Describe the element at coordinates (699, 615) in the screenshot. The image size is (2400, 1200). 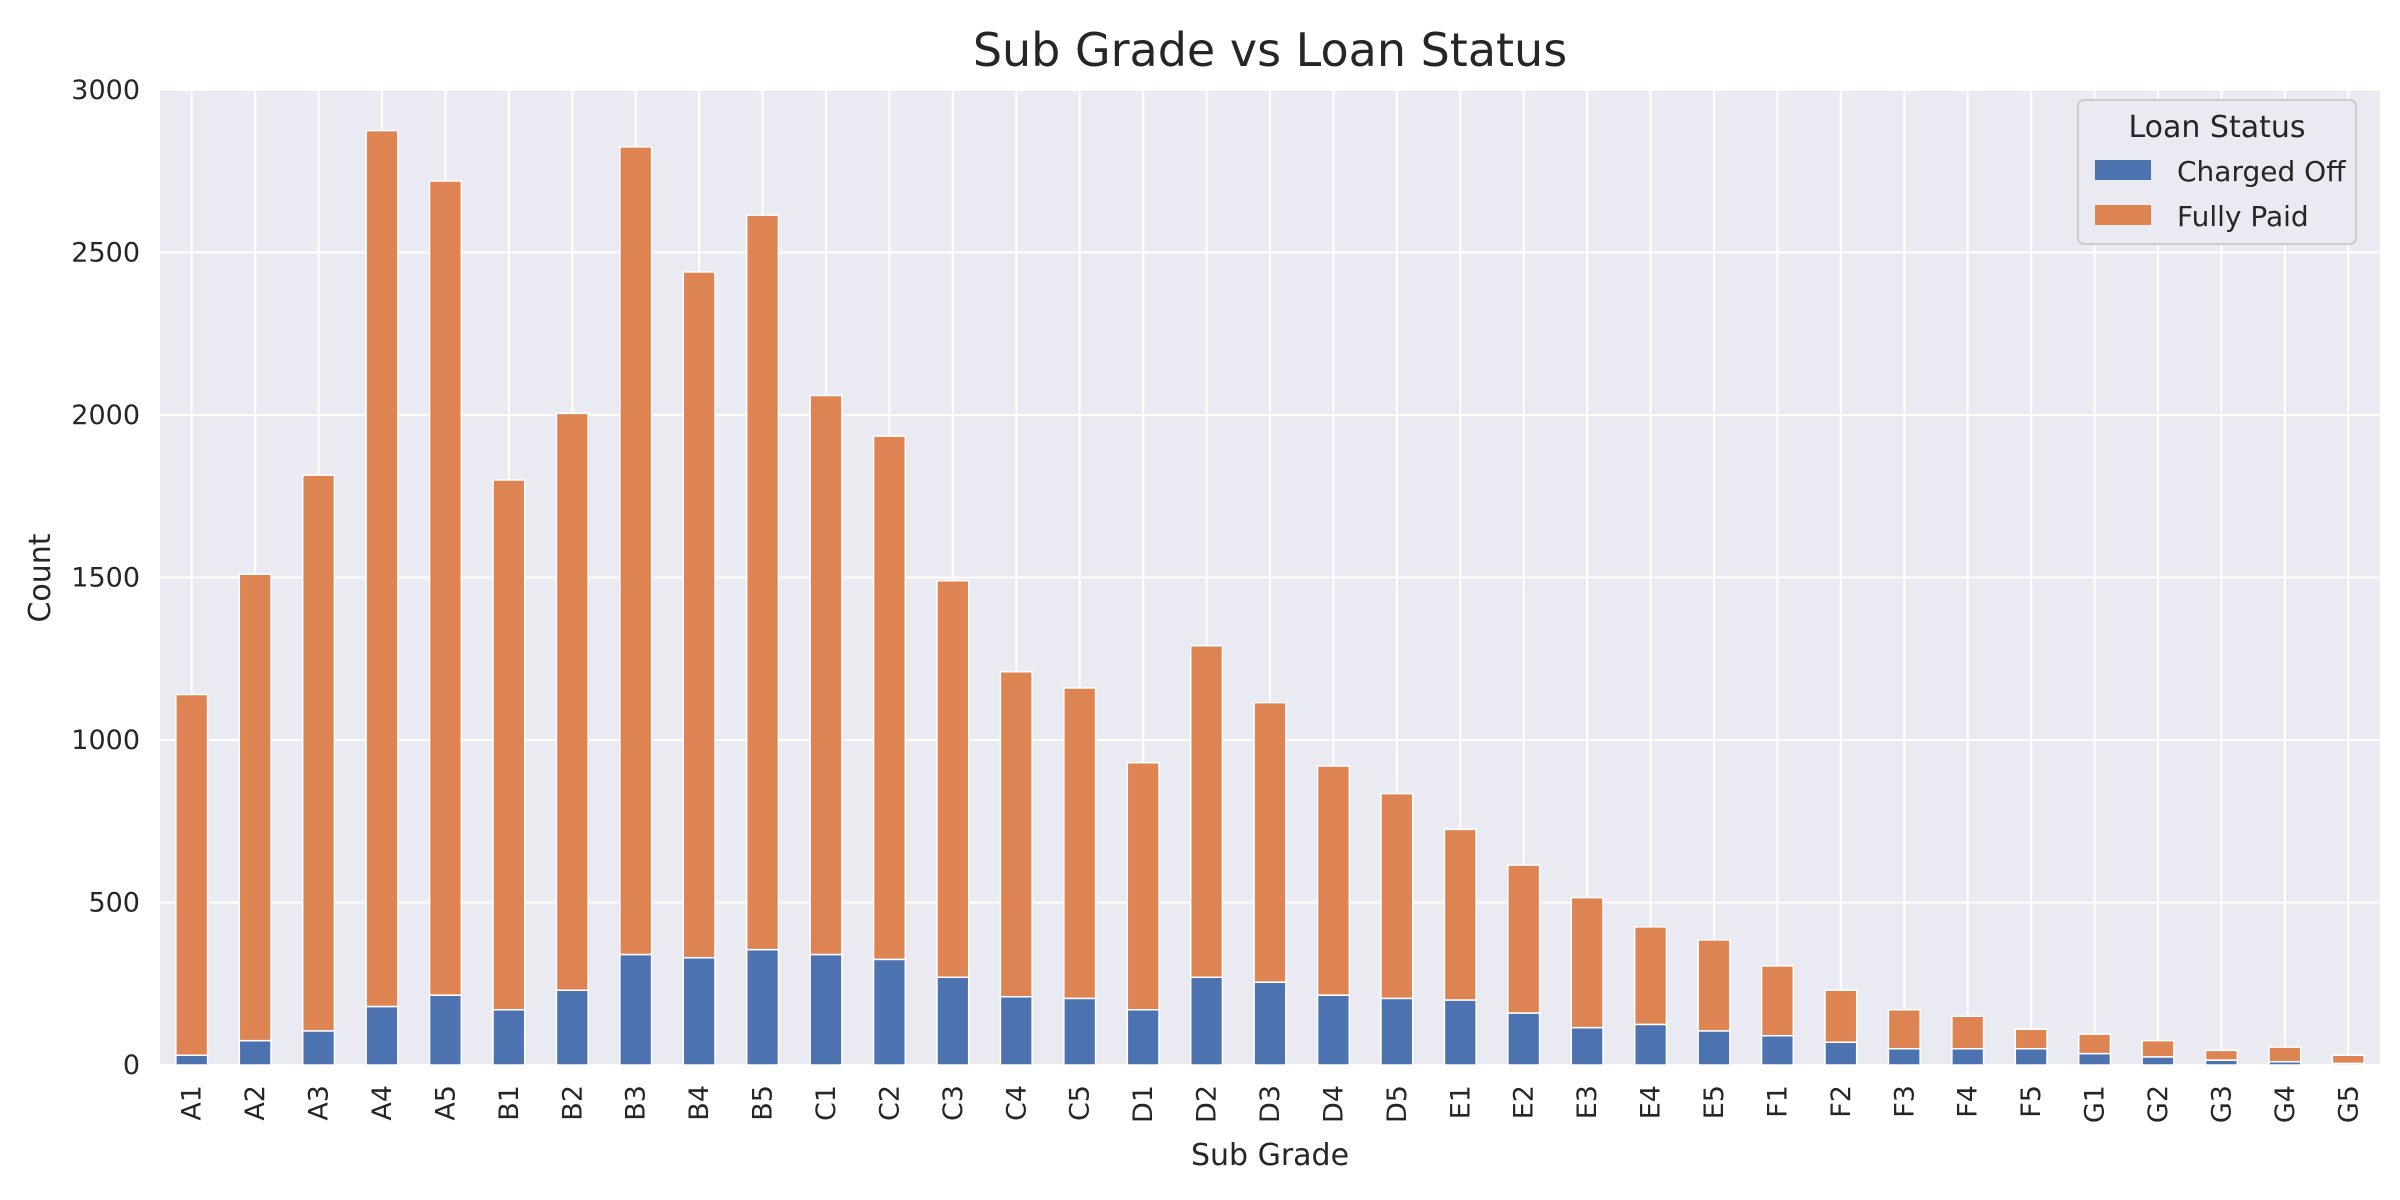
I see `bar-fully-paid-b4` at that location.